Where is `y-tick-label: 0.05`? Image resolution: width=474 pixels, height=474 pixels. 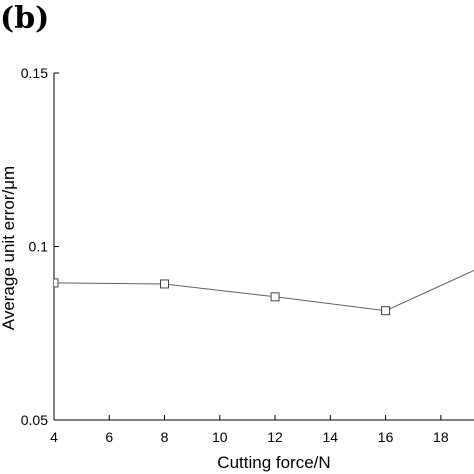
y-tick-label: 0.05 is located at coordinates (34, 420).